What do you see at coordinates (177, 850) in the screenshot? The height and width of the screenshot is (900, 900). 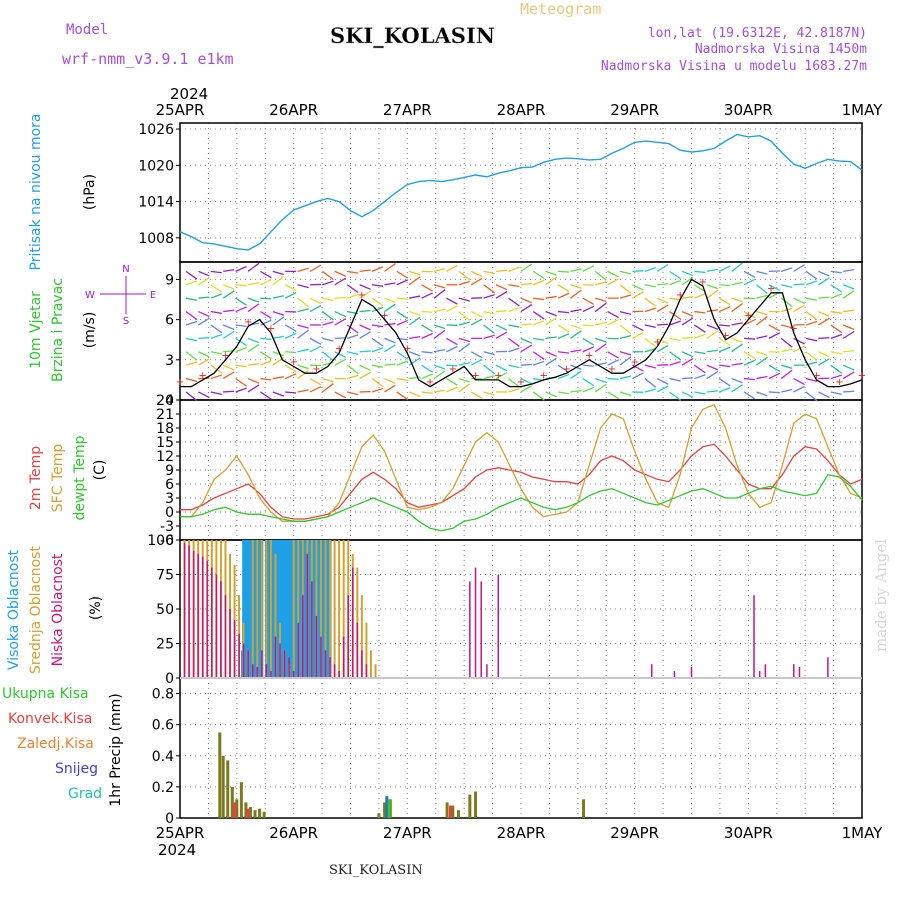 I see `year-bottom: 2024` at bounding box center [177, 850].